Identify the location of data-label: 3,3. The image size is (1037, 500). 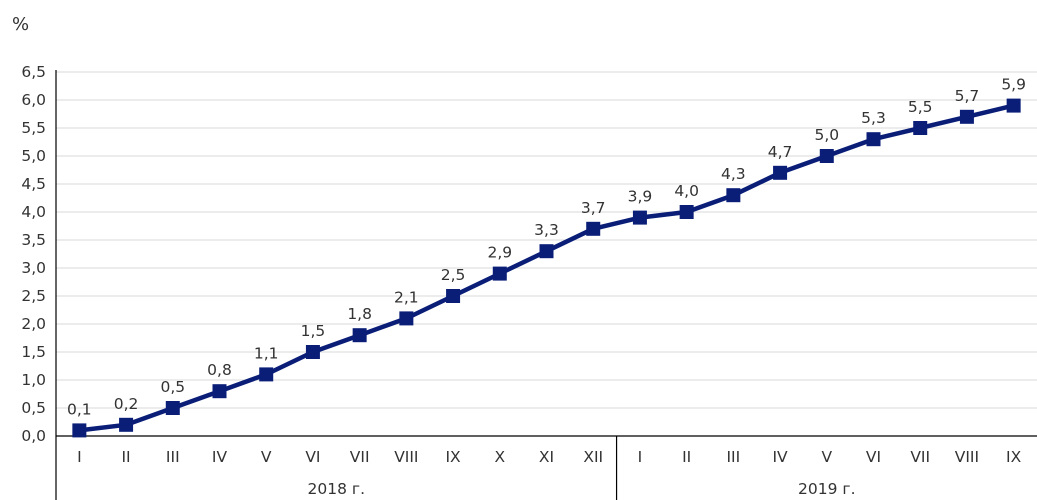
(546, 230).